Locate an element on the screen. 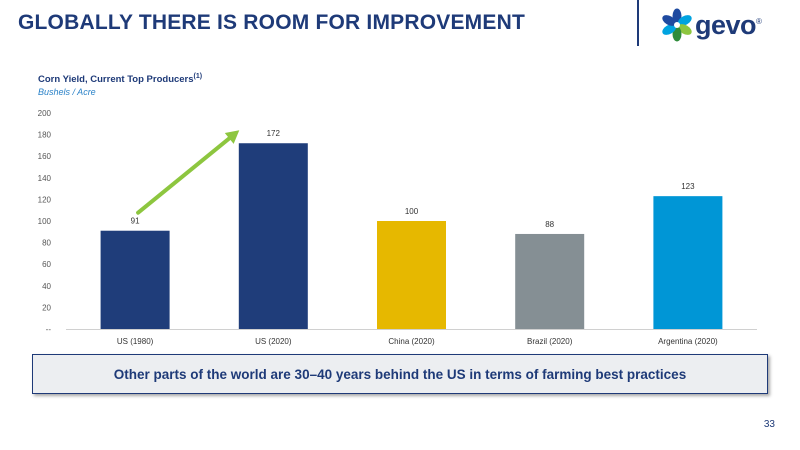  x-tick-label: Brazil (2020) is located at coordinates (550, 341).